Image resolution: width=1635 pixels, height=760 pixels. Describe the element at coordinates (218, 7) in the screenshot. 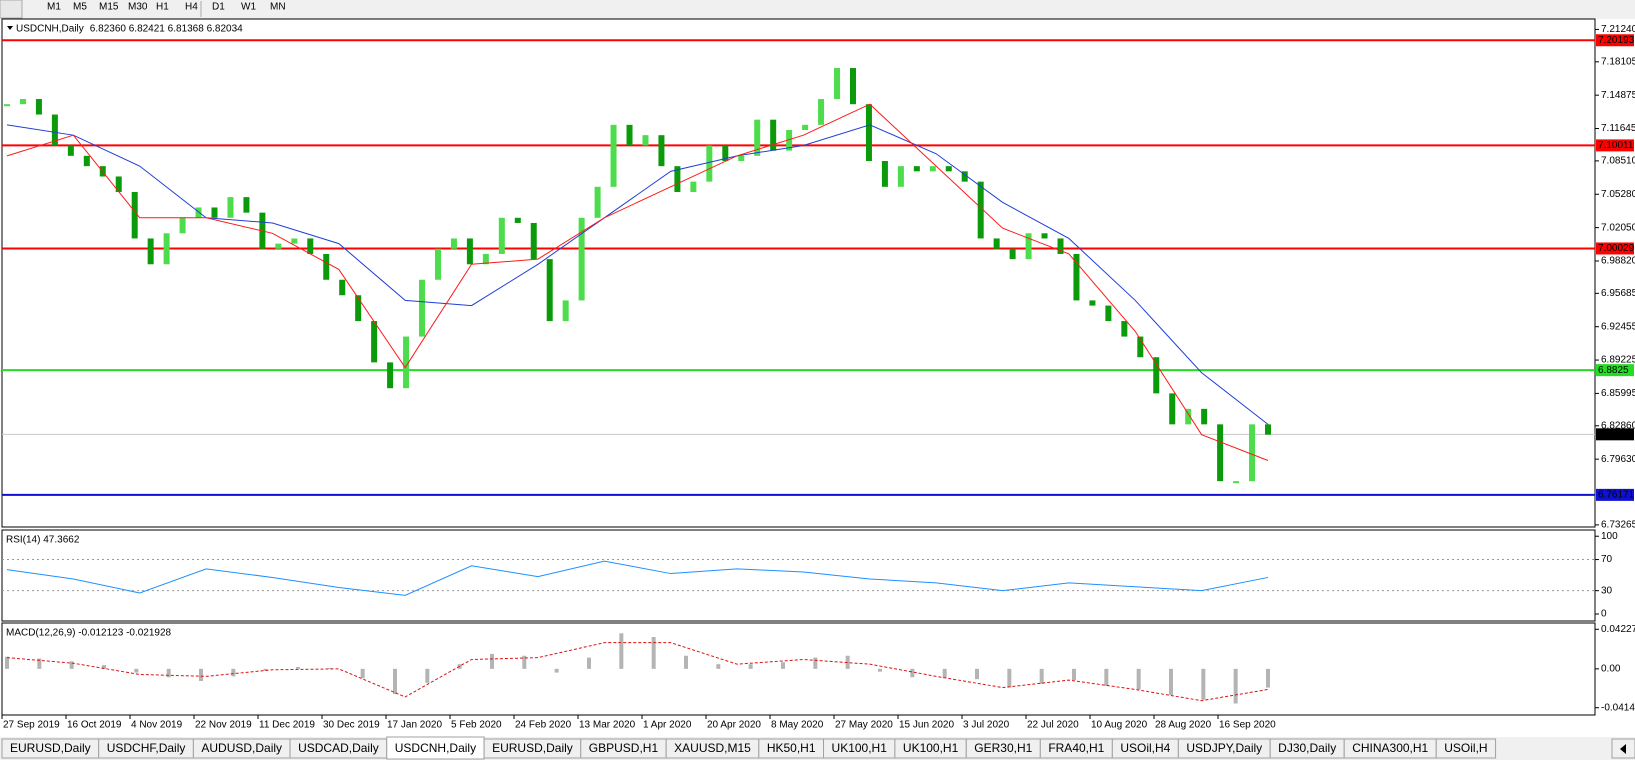

I see `timeframe-button: D1` at that location.